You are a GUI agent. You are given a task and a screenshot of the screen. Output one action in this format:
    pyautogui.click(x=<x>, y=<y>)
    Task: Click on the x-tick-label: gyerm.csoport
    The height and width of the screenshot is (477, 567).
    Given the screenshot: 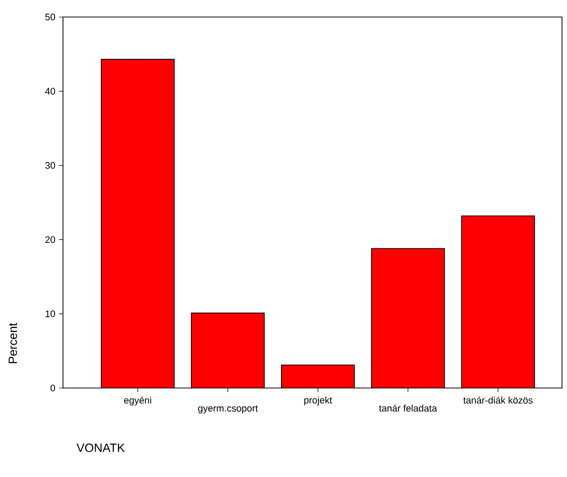 What is the action you would take?
    pyautogui.click(x=228, y=409)
    